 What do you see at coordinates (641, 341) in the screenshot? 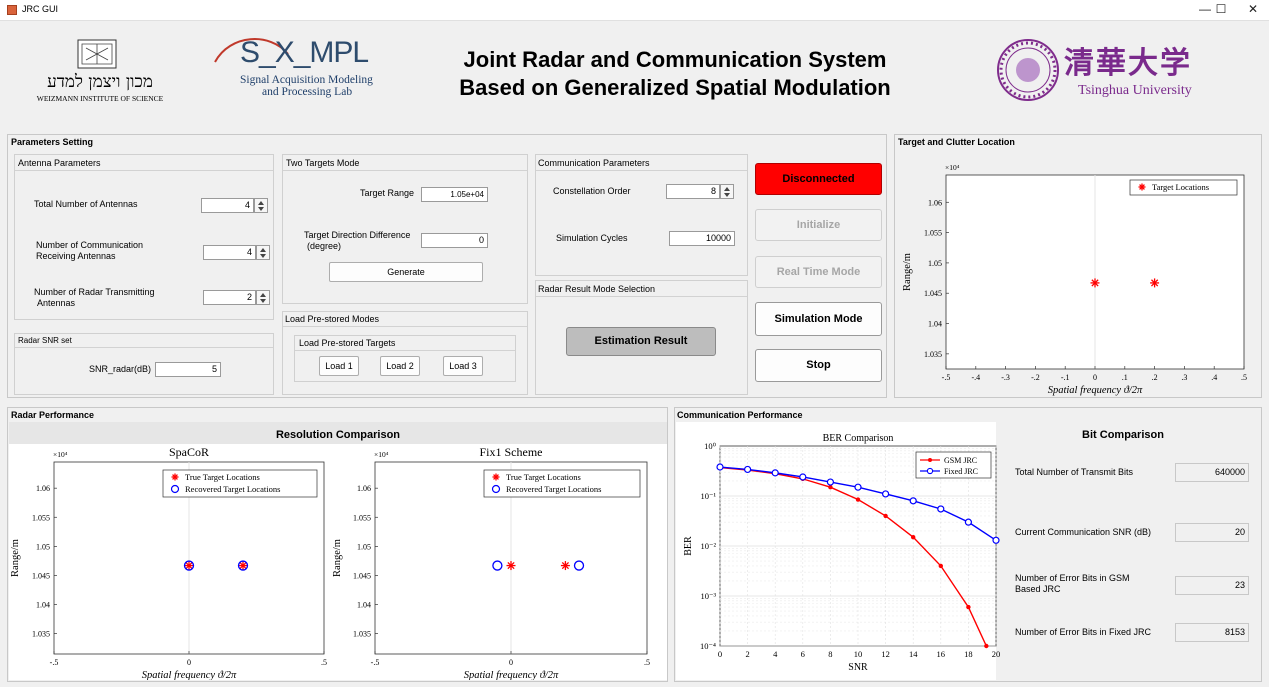
I see `estimation-result-button: Estimation Result` at bounding box center [641, 341].